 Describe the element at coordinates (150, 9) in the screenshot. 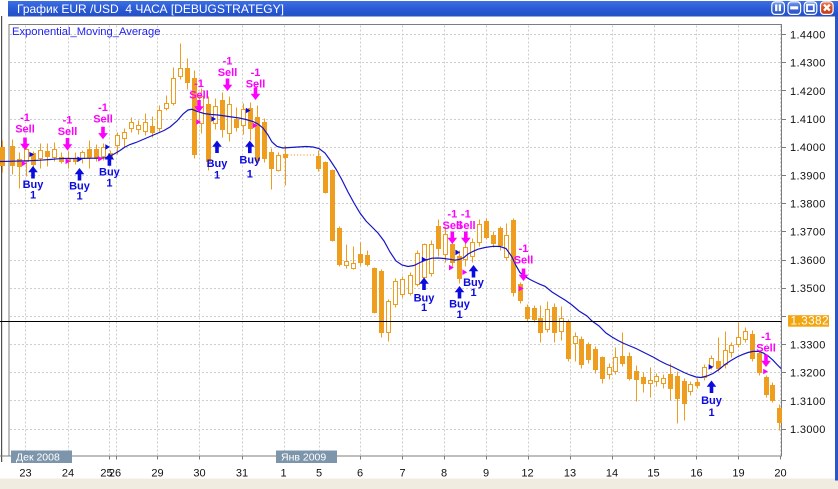

I see `svg-text:График EUR /USD 4 ЧАСА [DEBUG: График EUR /USD 4 ЧАСА [DEBUGSTRATEGY]` at that location.